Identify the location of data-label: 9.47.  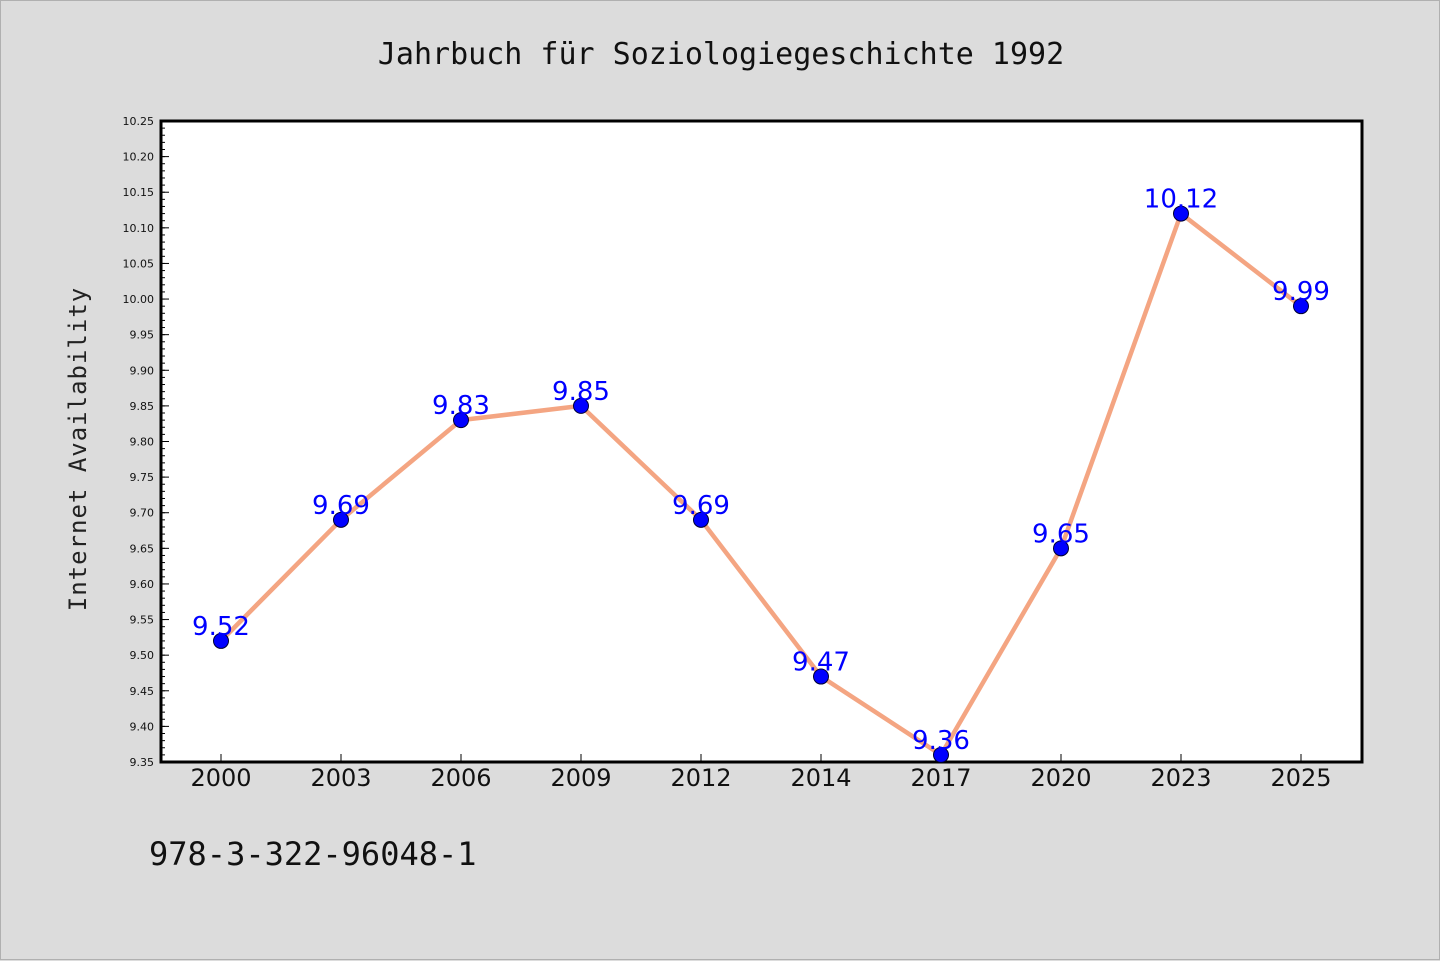
(821, 663).